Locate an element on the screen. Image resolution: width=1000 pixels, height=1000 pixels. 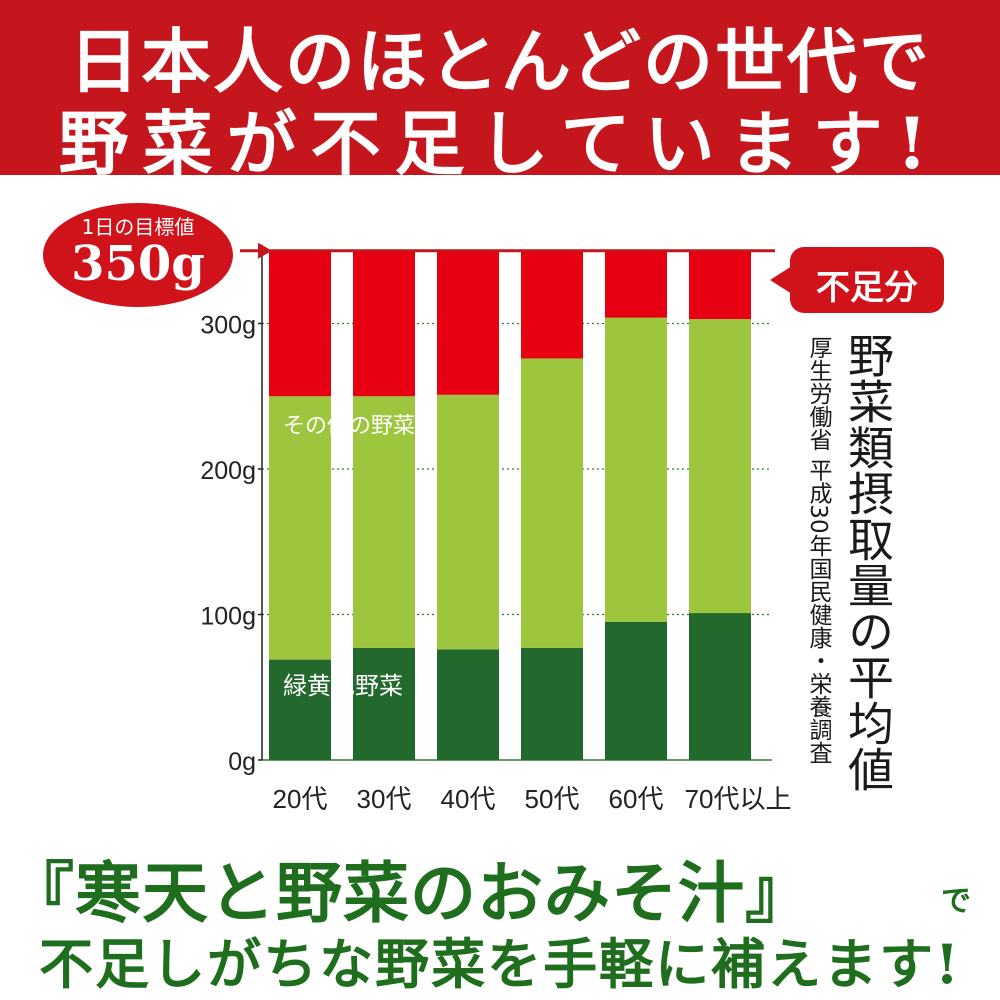
x-axis-labels: 20代 30代 40代 50代 60代 70代以上 is located at coordinates (532, 799).